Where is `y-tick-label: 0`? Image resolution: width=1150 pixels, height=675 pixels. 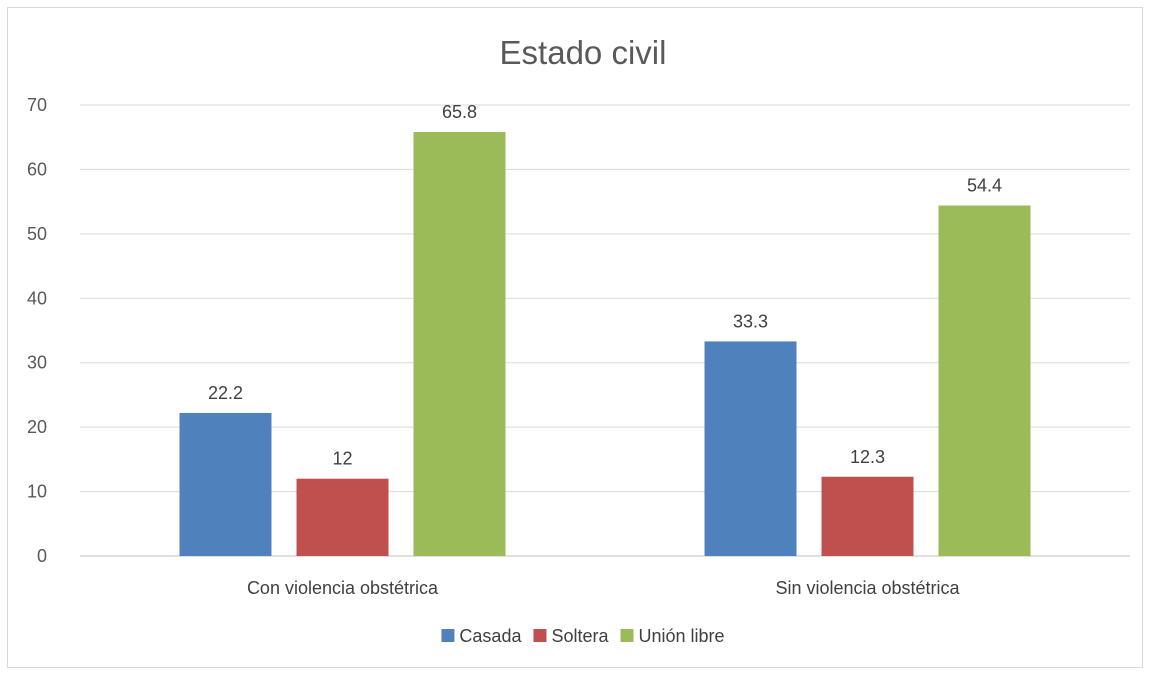 y-tick-label: 0 is located at coordinates (42, 556).